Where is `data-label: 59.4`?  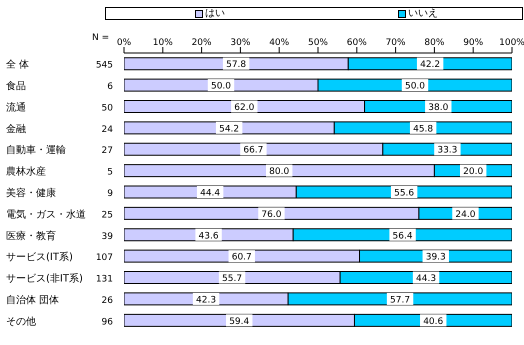 data-label: 59.4 is located at coordinates (239, 321).